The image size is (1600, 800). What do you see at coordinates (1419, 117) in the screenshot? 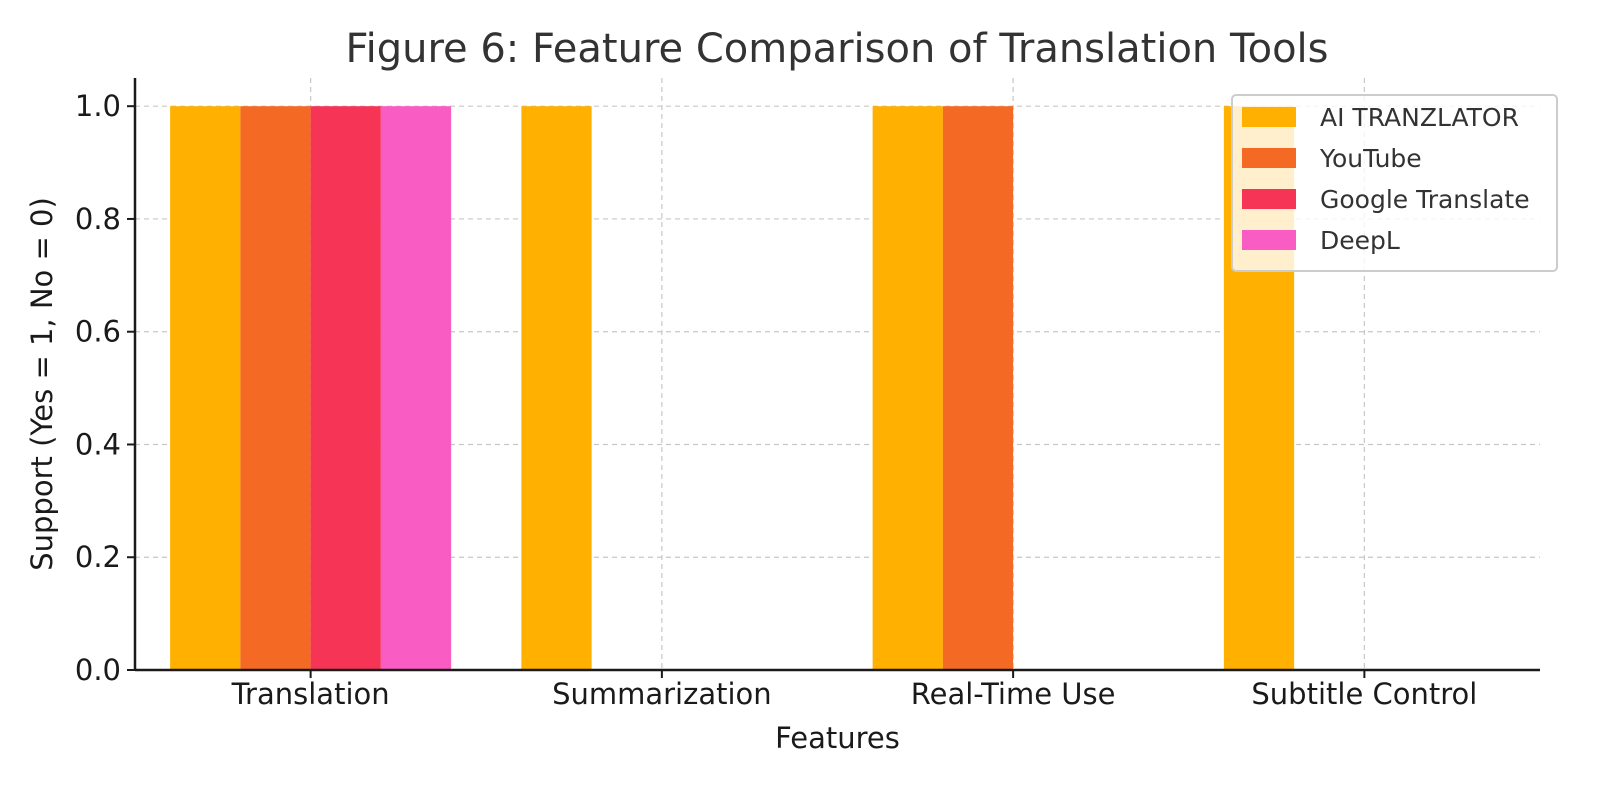
I see `legend-label: AI TRANZLATOR` at bounding box center [1419, 117].